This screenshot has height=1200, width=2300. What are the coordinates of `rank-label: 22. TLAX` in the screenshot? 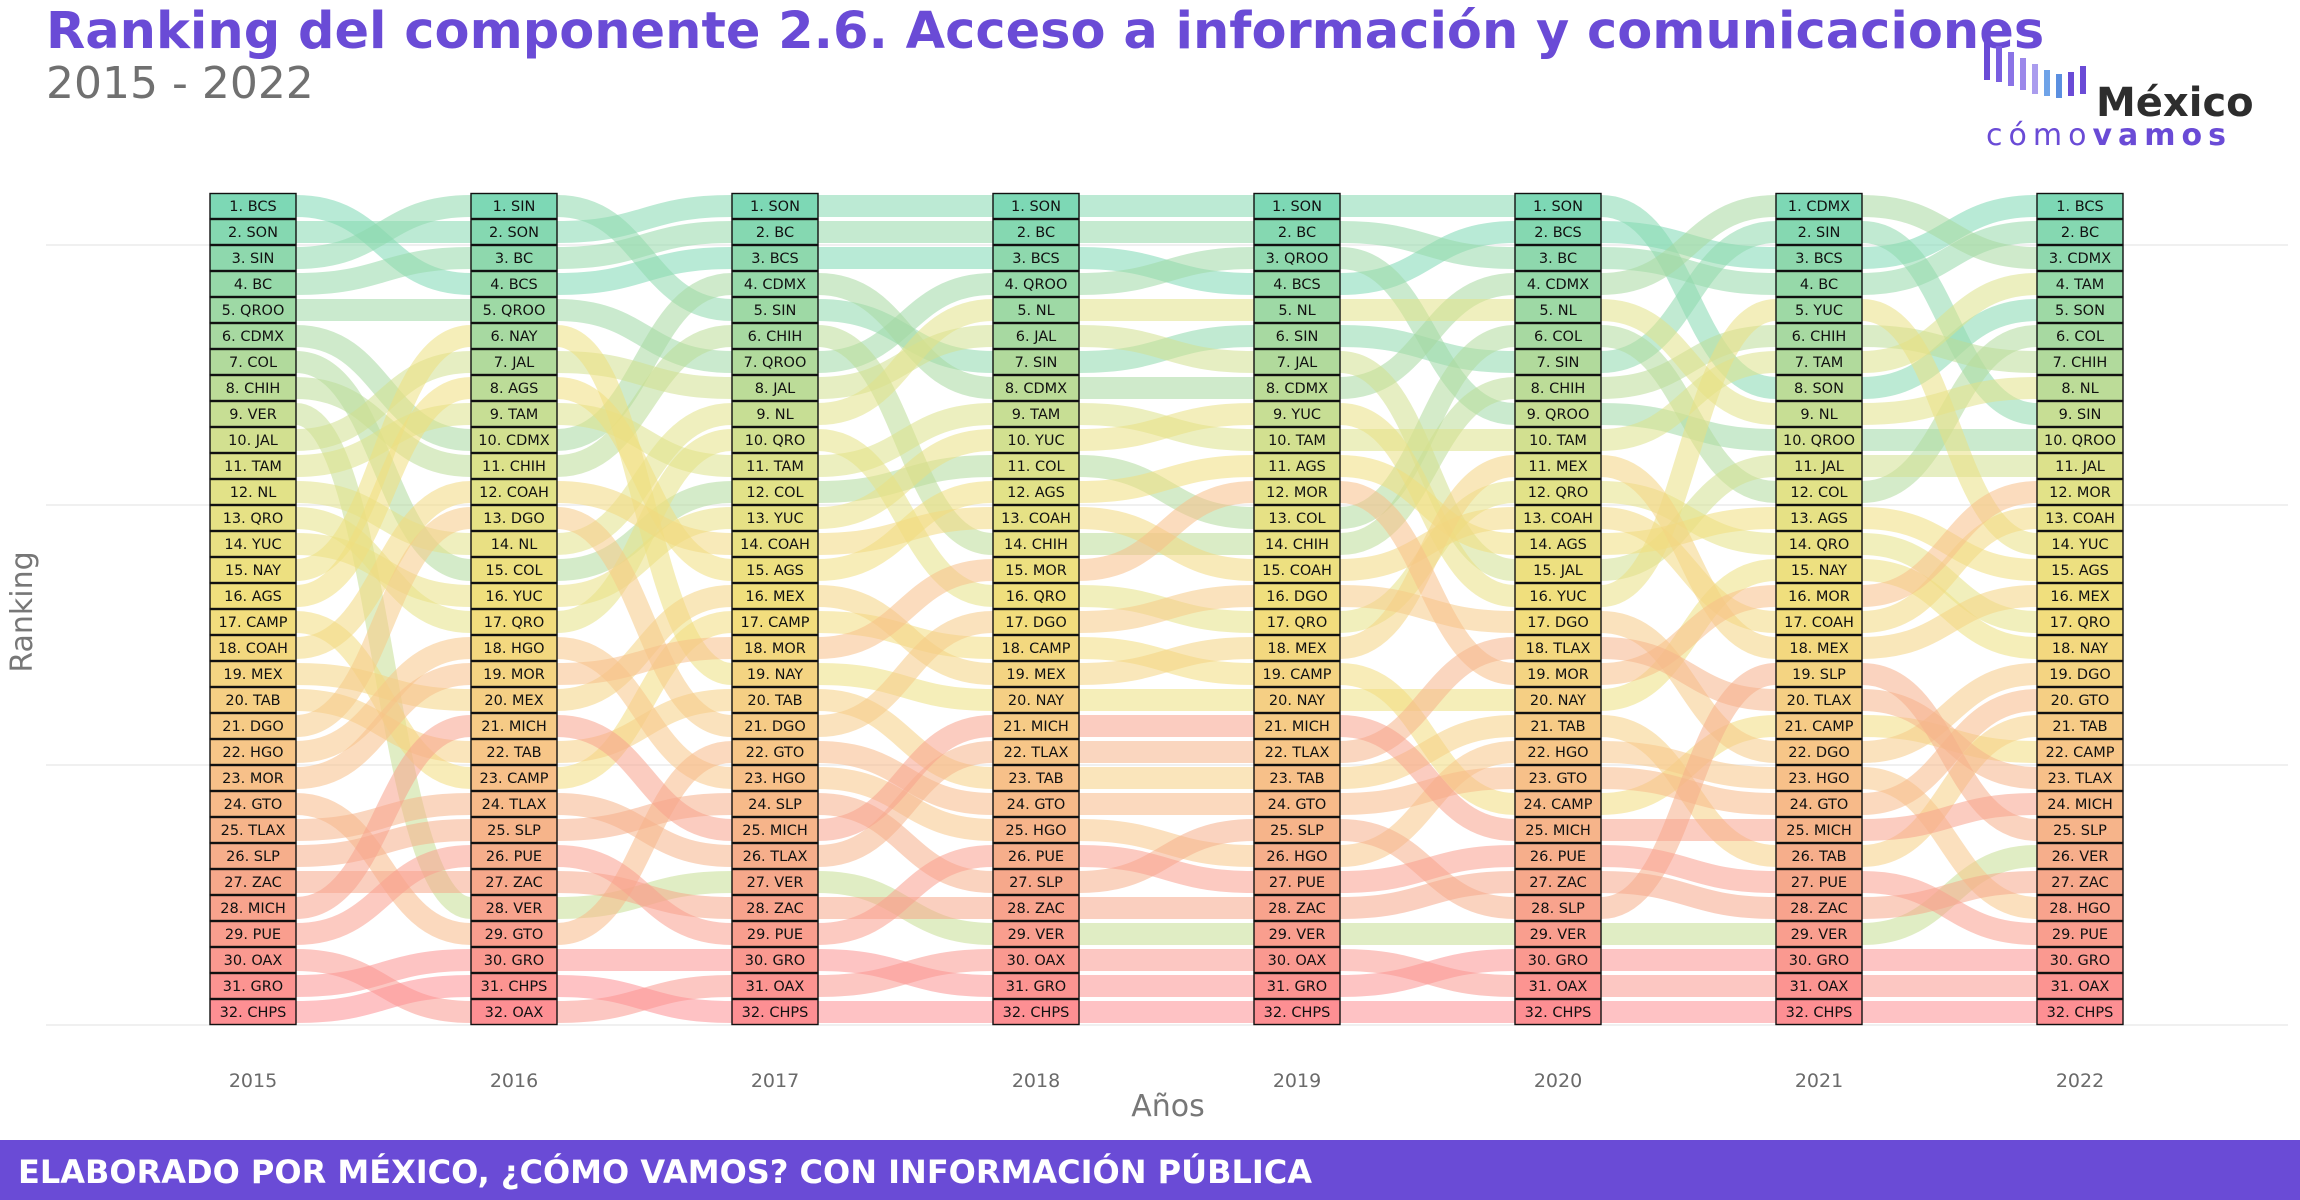 It's located at (1297, 753).